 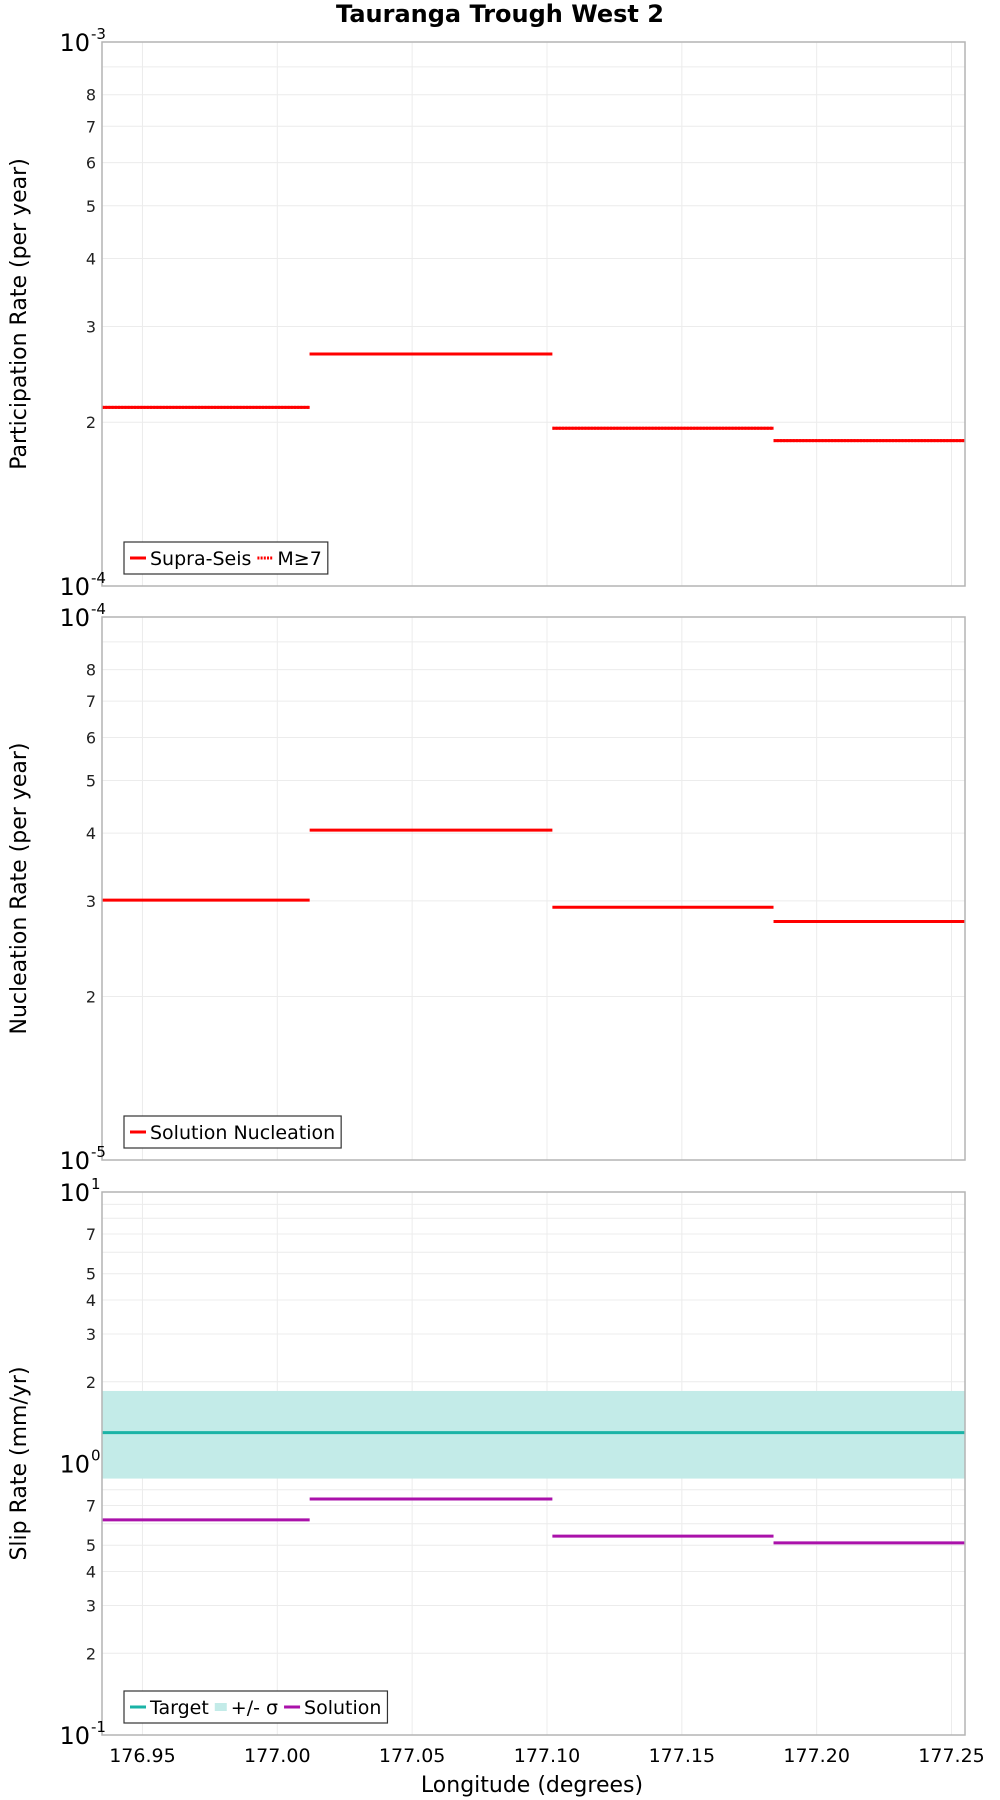 I want to click on y-axis-label: Slip Rate (mm/yr), so click(x=19, y=1463).